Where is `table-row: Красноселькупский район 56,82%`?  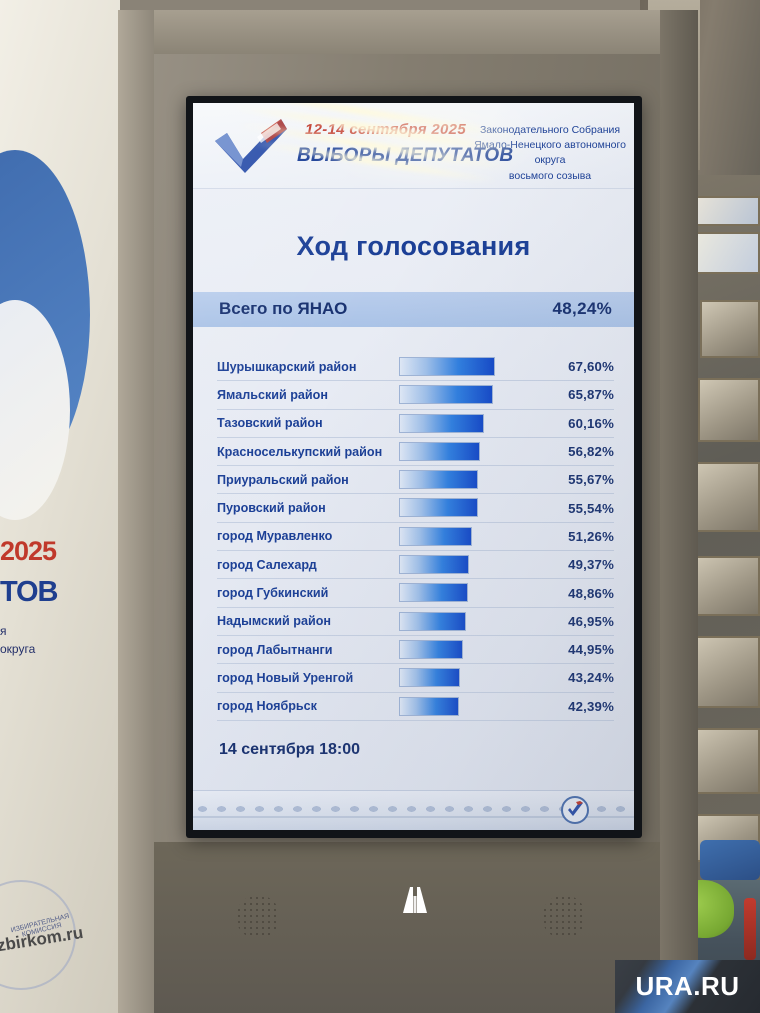 table-row: Красноселькупский район 56,82% is located at coordinates (415, 452).